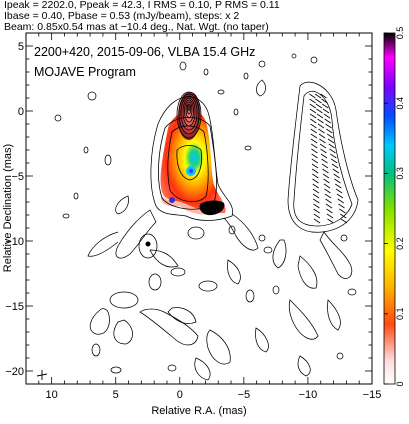 The image size is (409, 424). I want to click on x-tick-label: 0, so click(180, 395).